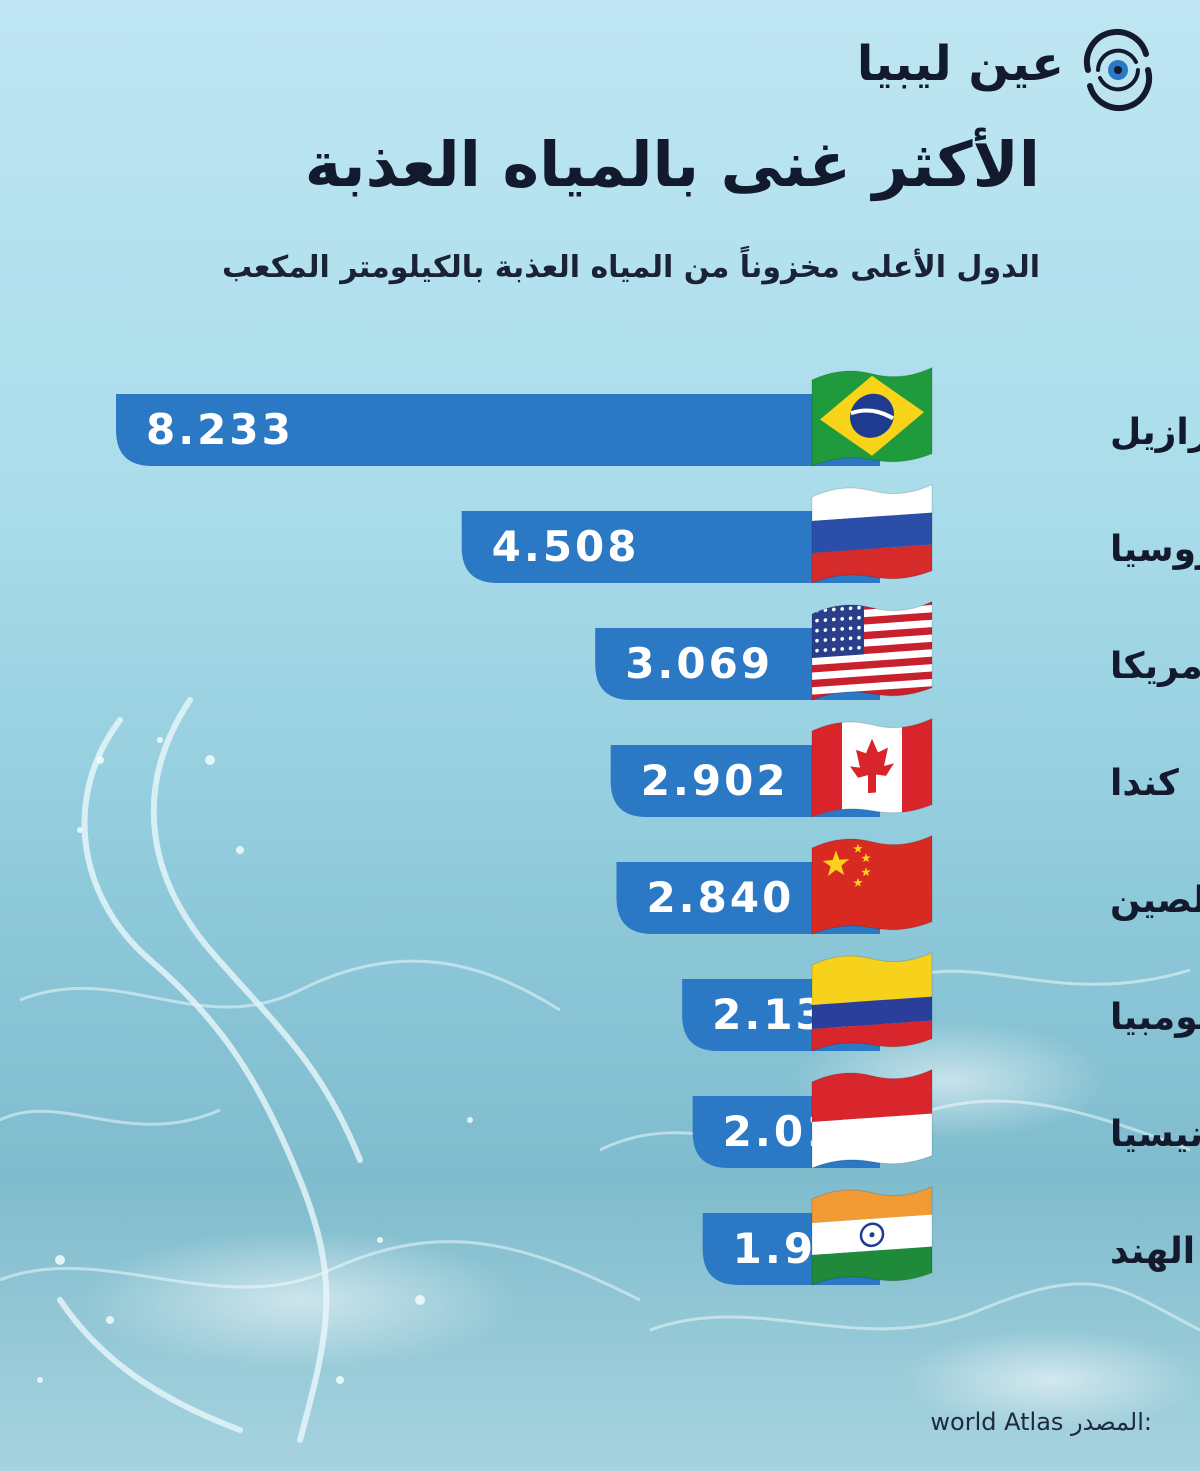  Describe the element at coordinates (997, 1422) in the screenshot. I see `source-value: world Atlas` at that location.